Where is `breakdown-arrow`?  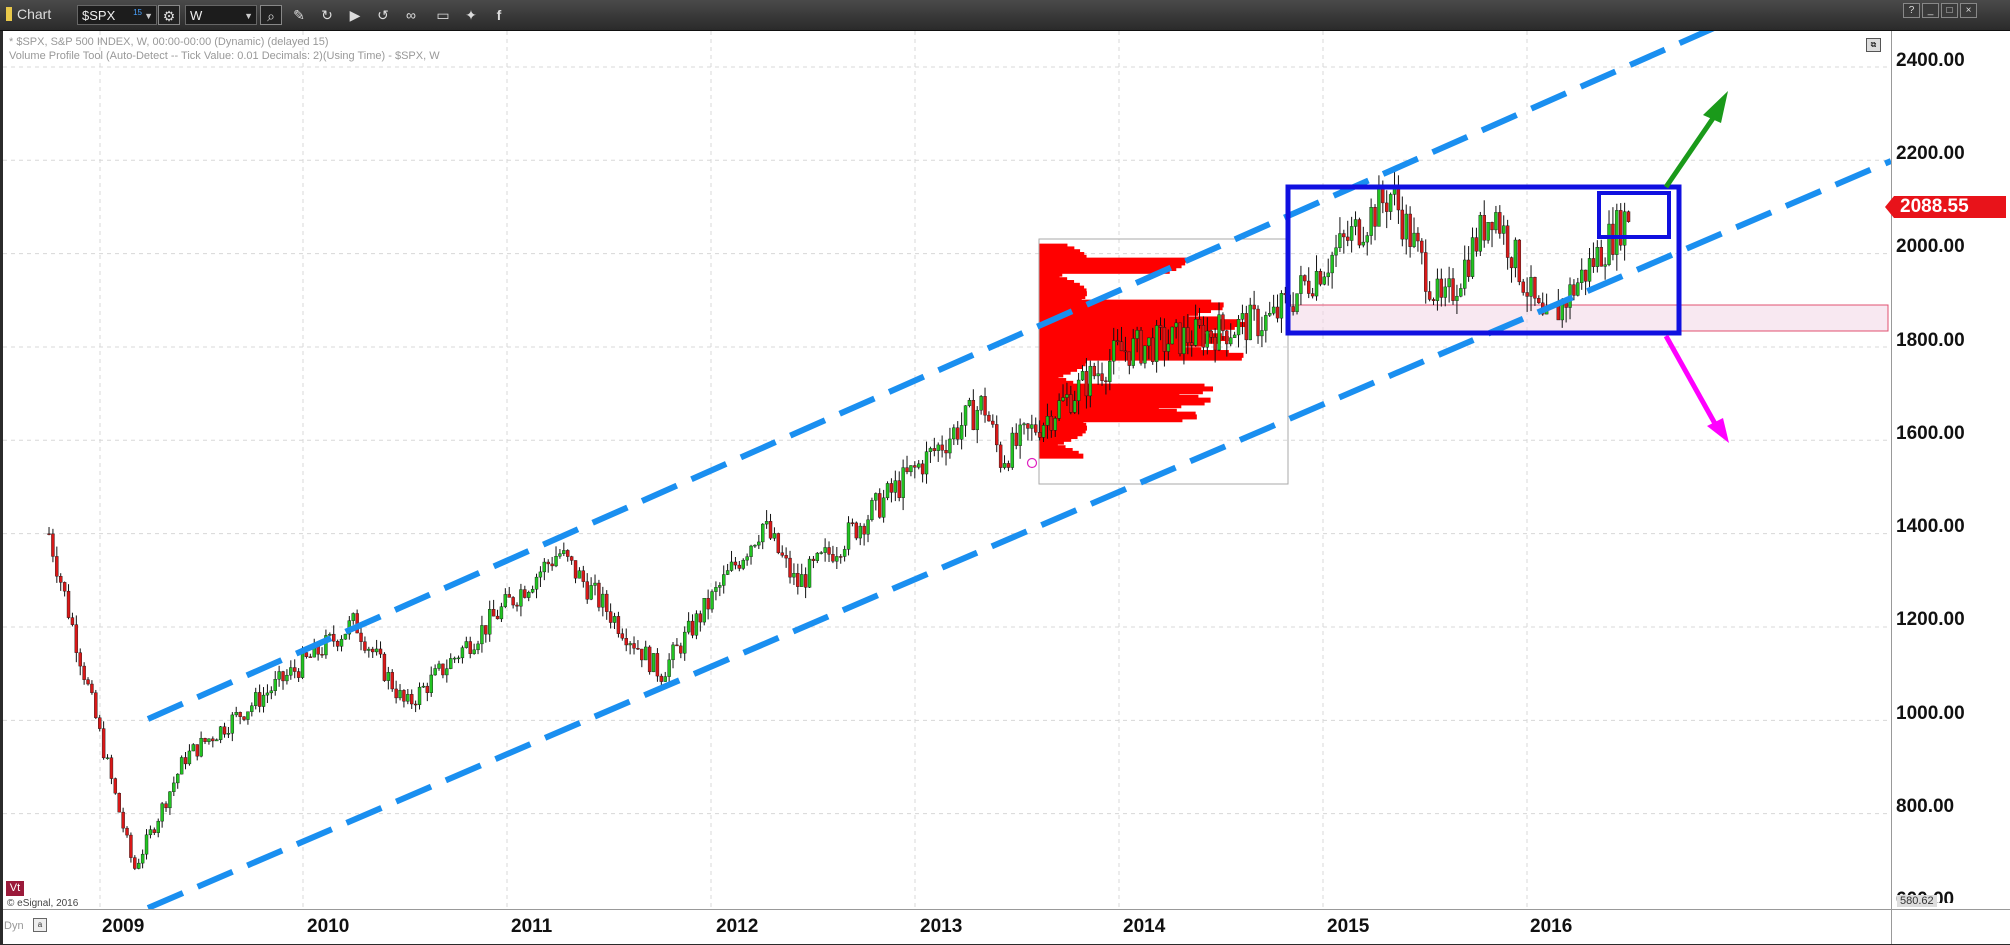
breakdown-arrow is located at coordinates (1692, 382).